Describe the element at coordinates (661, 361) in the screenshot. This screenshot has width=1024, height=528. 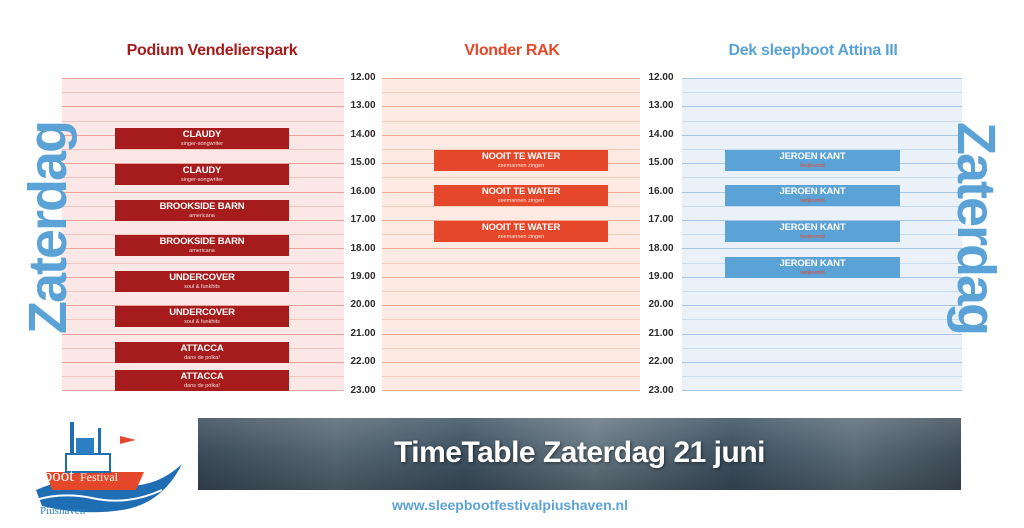
I see `time-label: 22.00` at that location.